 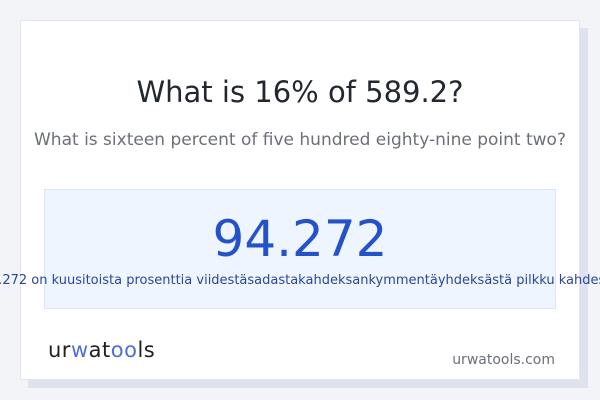 I want to click on site-link: urwatools.com, so click(x=503, y=360).